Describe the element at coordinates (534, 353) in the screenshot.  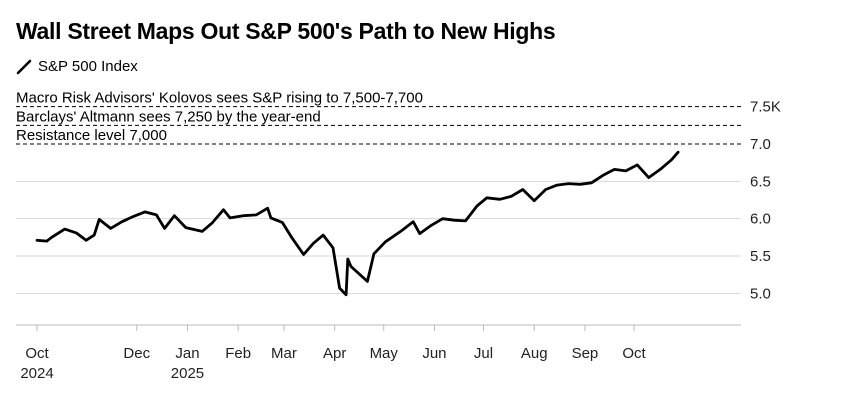
I see `x-tick-label: Aug` at that location.